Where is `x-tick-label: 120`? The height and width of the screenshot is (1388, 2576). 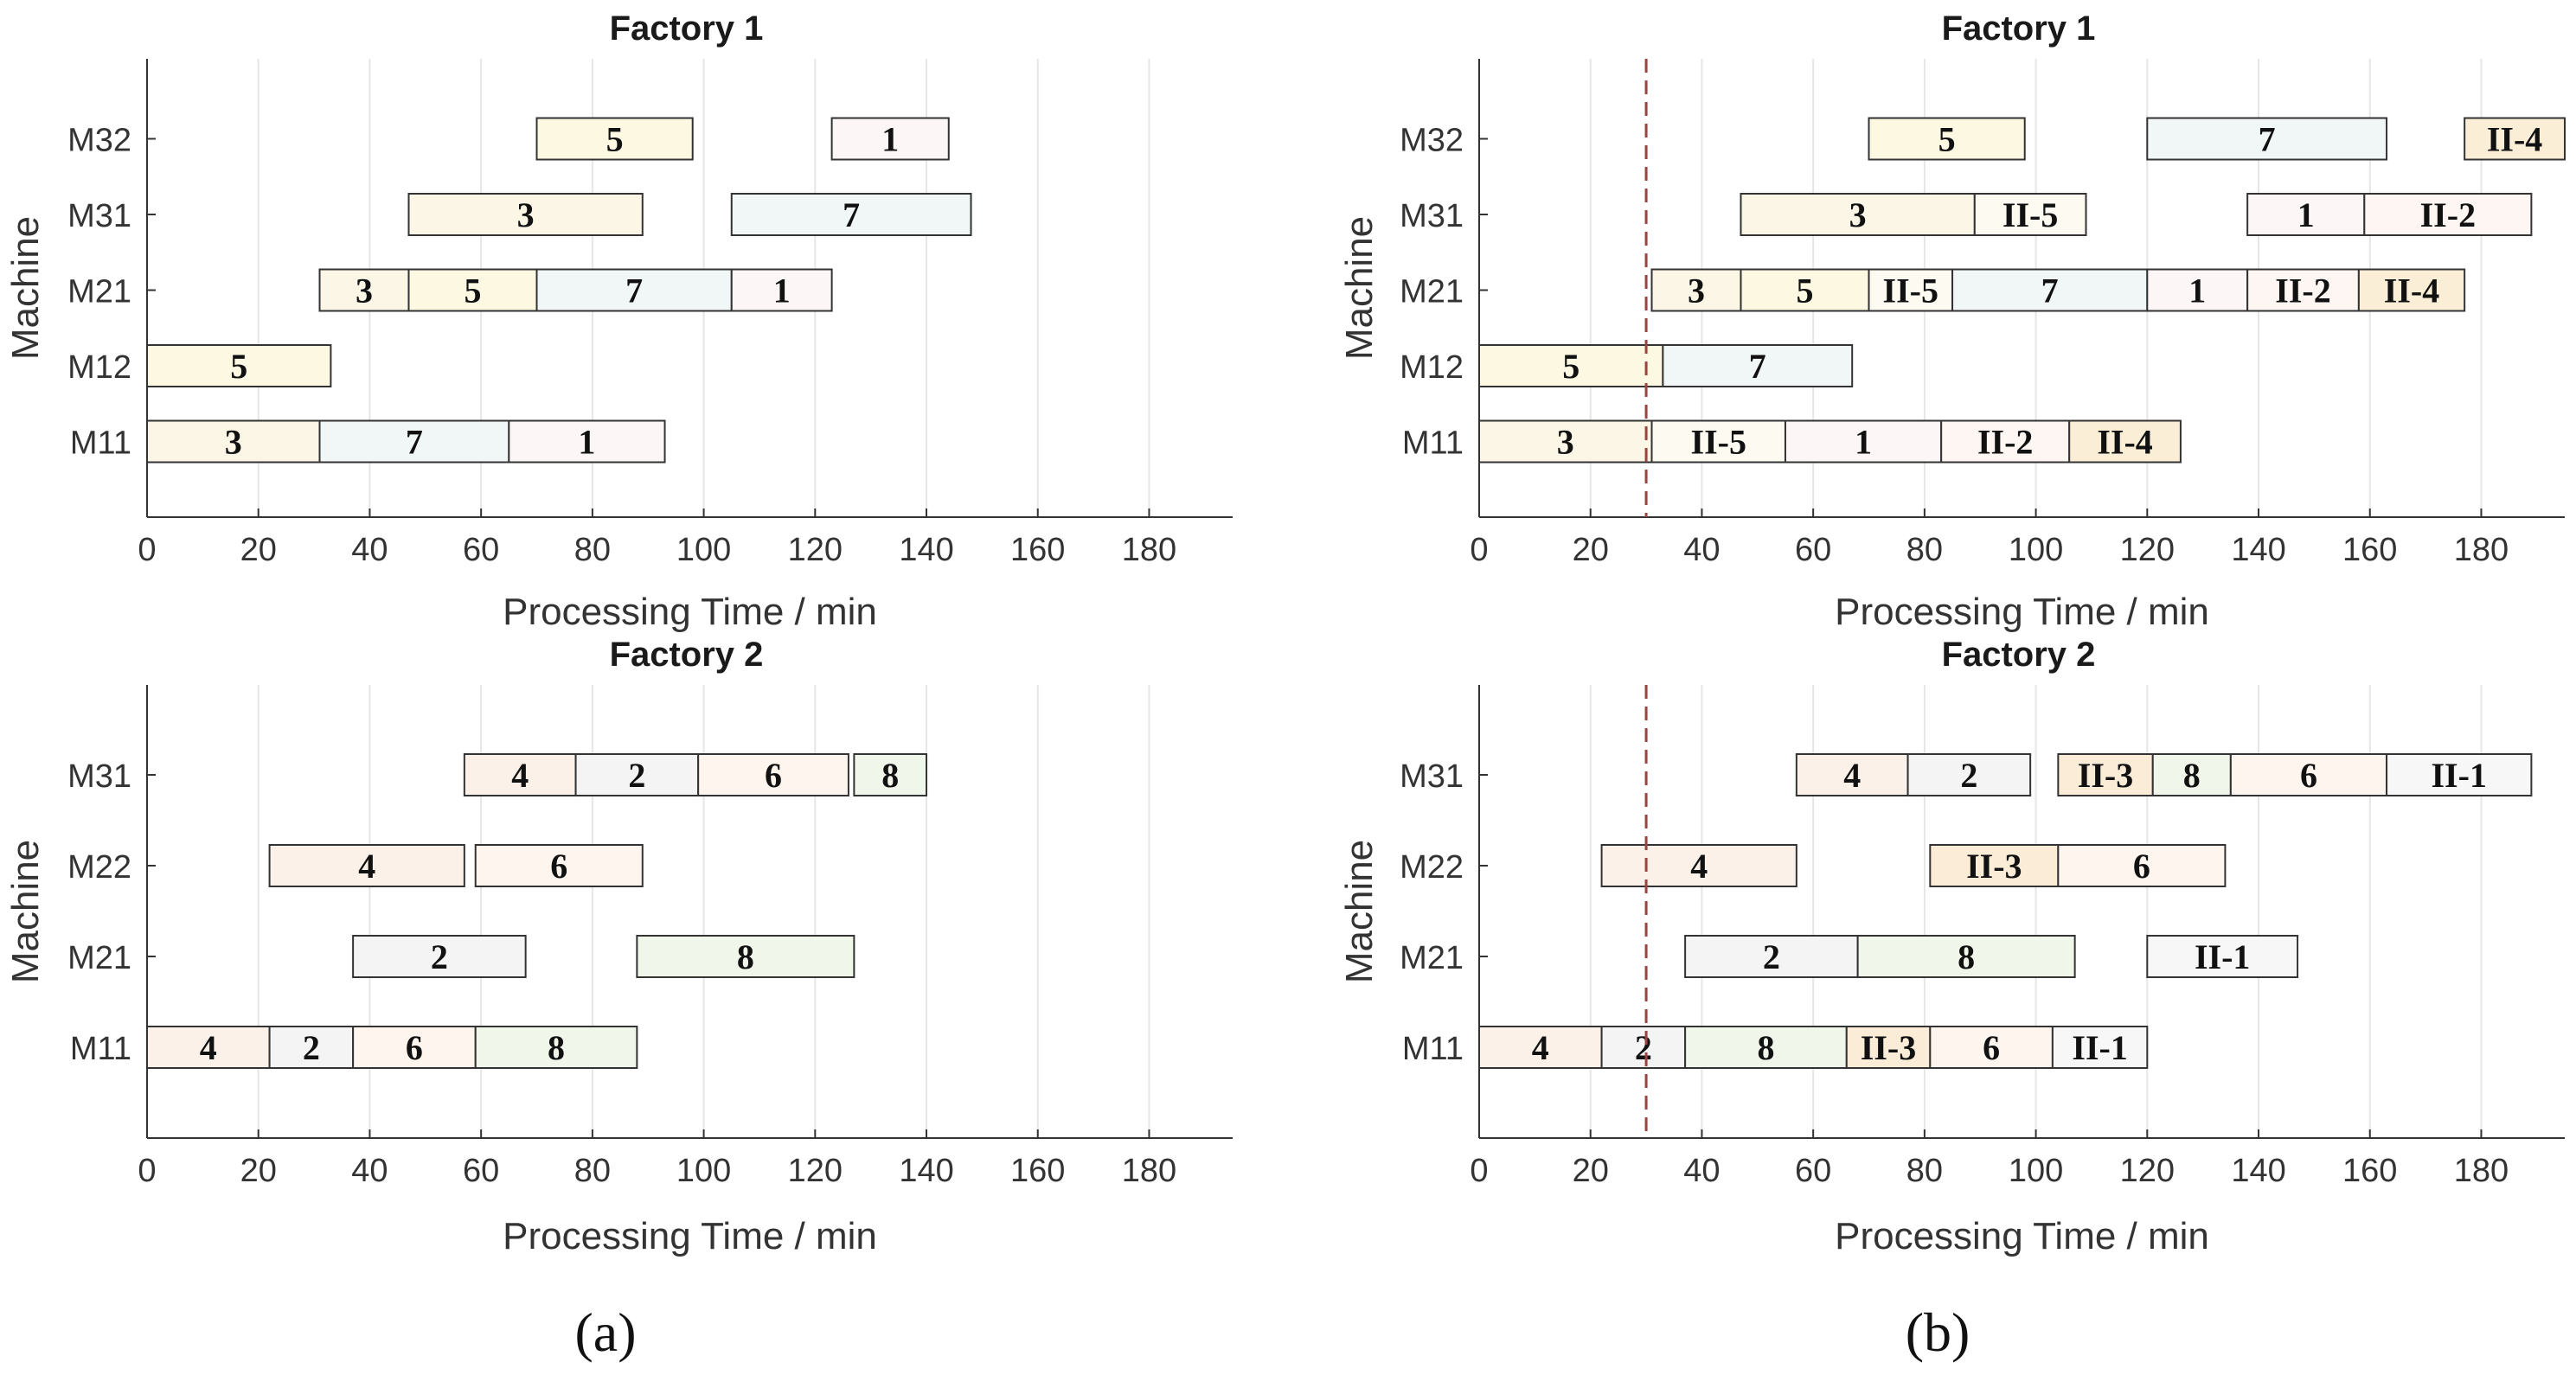
x-tick-label: 120 is located at coordinates (815, 550).